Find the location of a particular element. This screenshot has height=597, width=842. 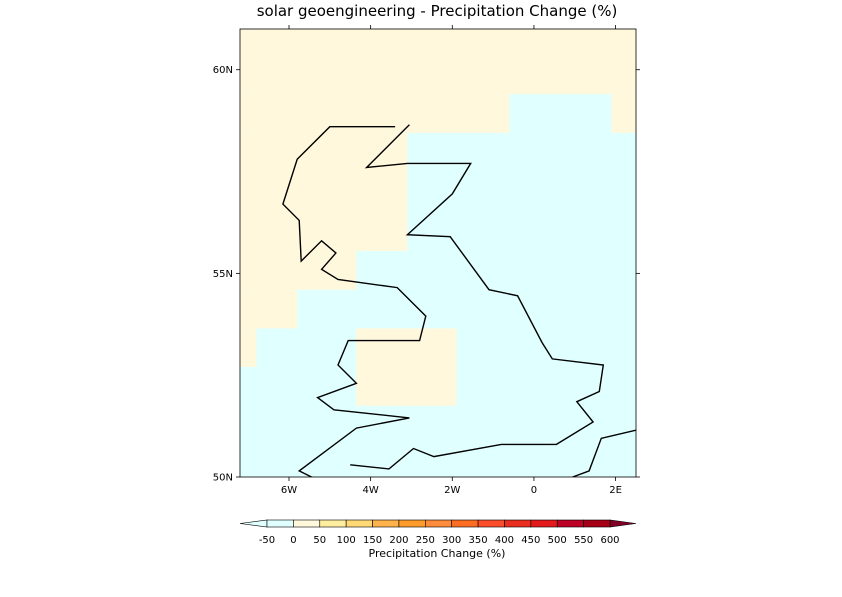

colorbar-tick-label: 400 is located at coordinates (504, 540).